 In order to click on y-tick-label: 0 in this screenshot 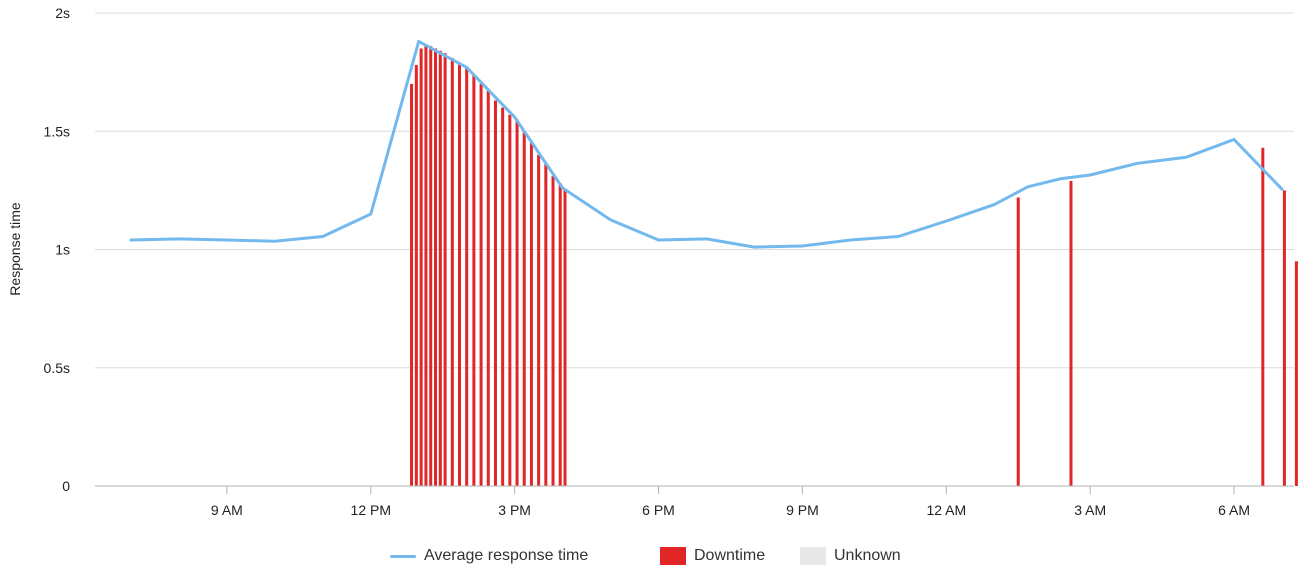, I will do `click(66, 486)`.